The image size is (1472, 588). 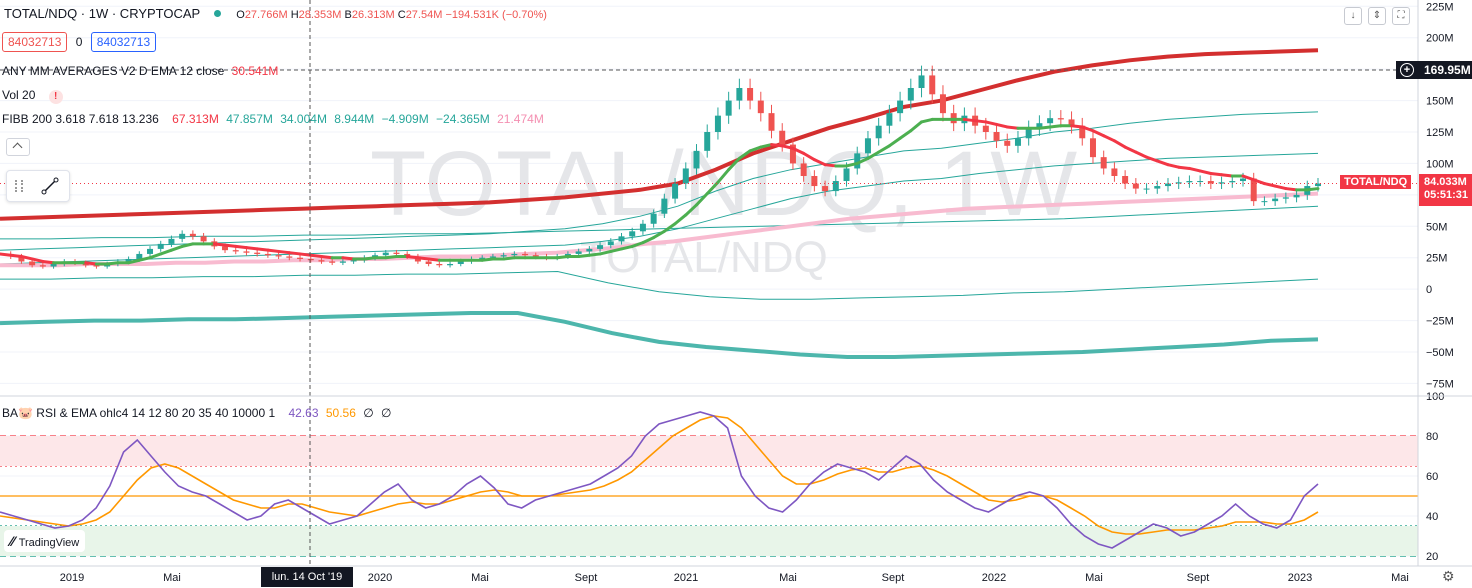 I want to click on watermark-symbol: TOTAL/NDQ, 1W, so click(x=723, y=184).